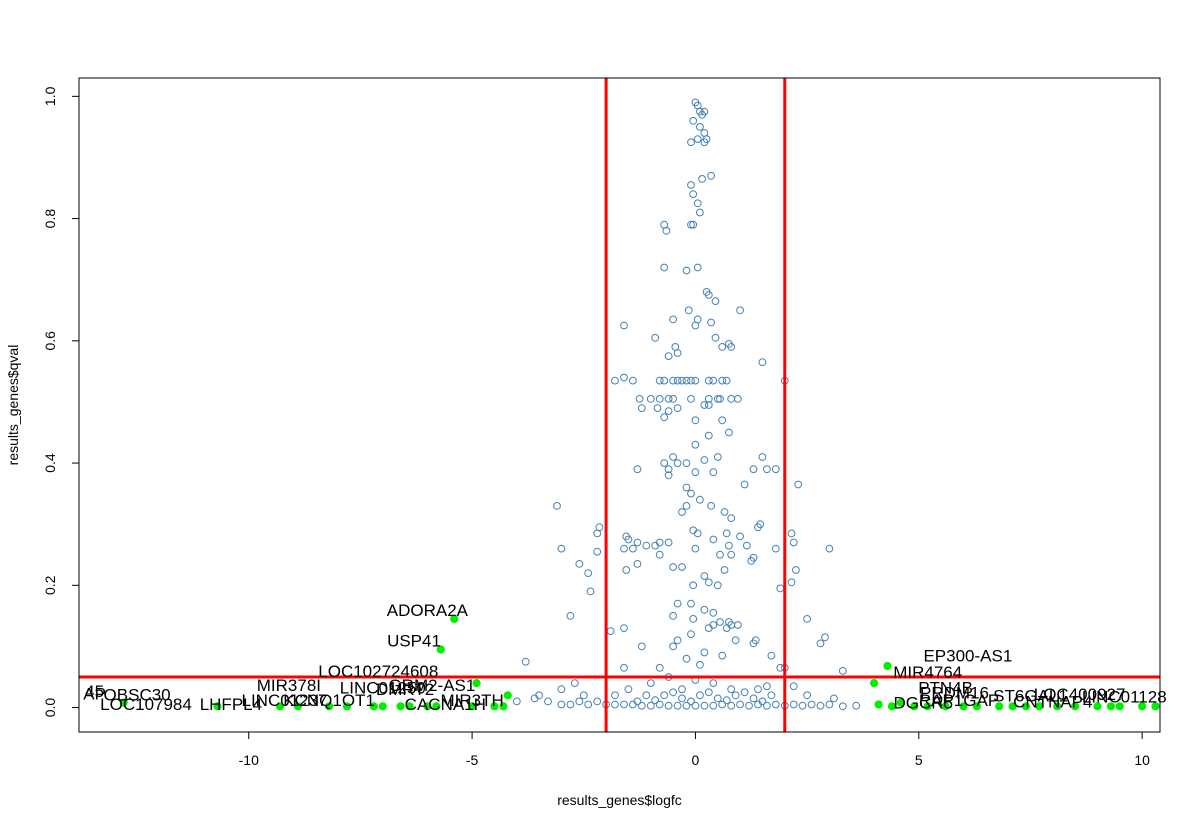 This screenshot has height=835, width=1200. I want to click on gene-label: RAP1GAP, so click(959, 700).